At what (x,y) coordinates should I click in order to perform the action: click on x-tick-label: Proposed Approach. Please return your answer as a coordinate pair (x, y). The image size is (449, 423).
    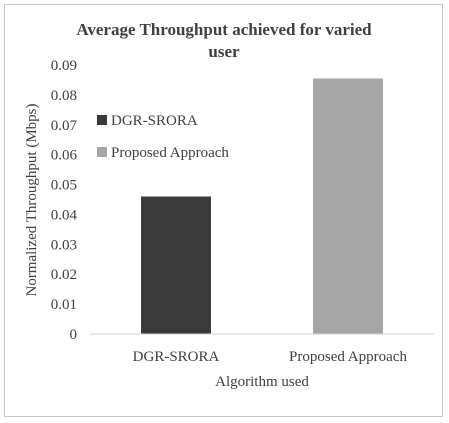
    Looking at the image, I should click on (348, 357).